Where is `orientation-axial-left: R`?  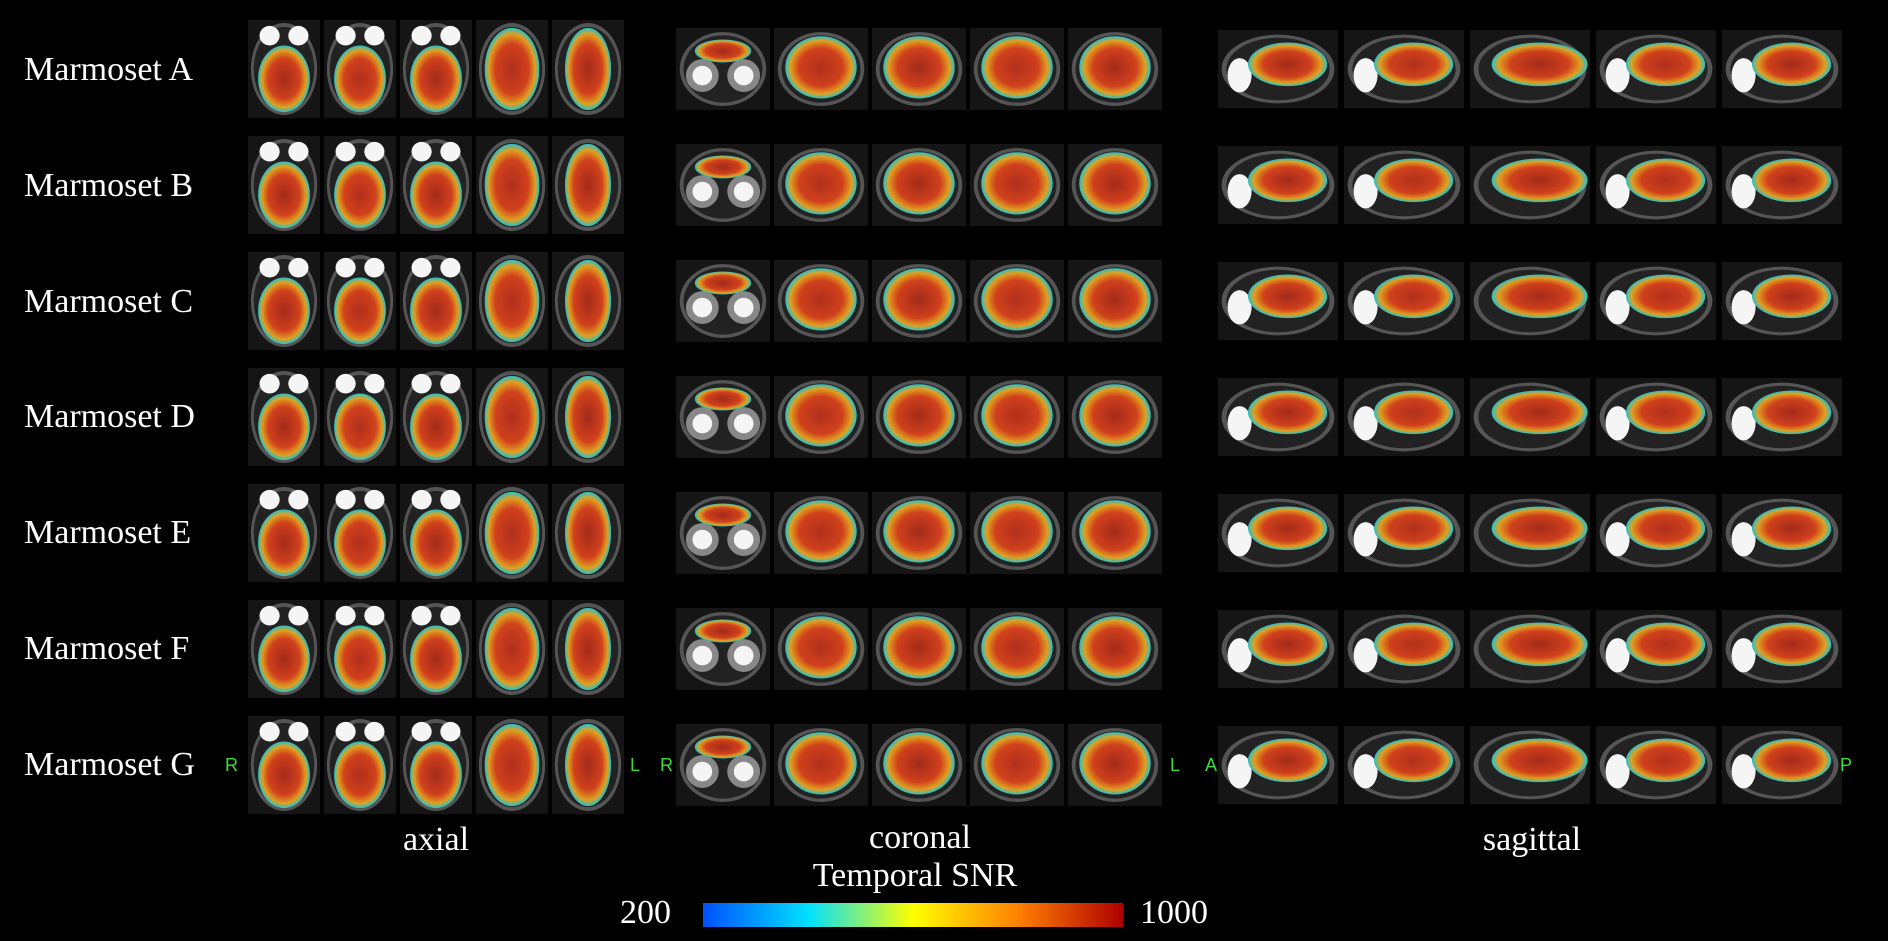
orientation-axial-left: R is located at coordinates (231, 765).